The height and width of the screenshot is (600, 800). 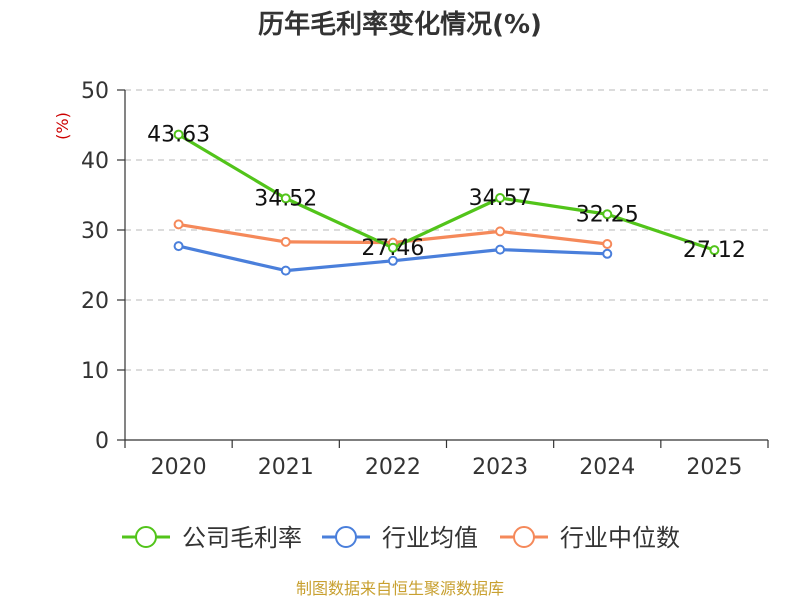 I want to click on x-tick-label: 2025, so click(x=714, y=467).